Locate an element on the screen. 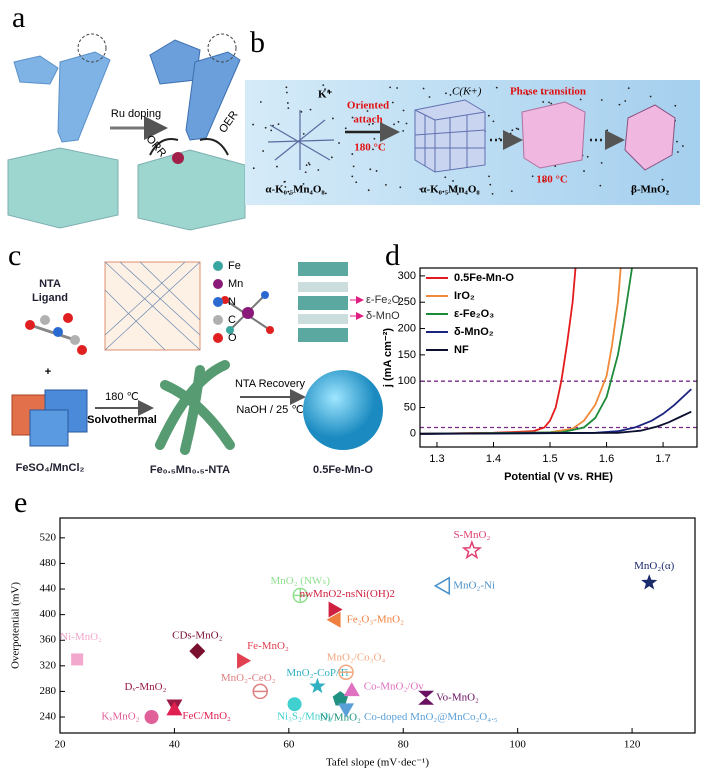 The width and height of the screenshot is (709, 780). element-label: Mn is located at coordinates (235, 284).